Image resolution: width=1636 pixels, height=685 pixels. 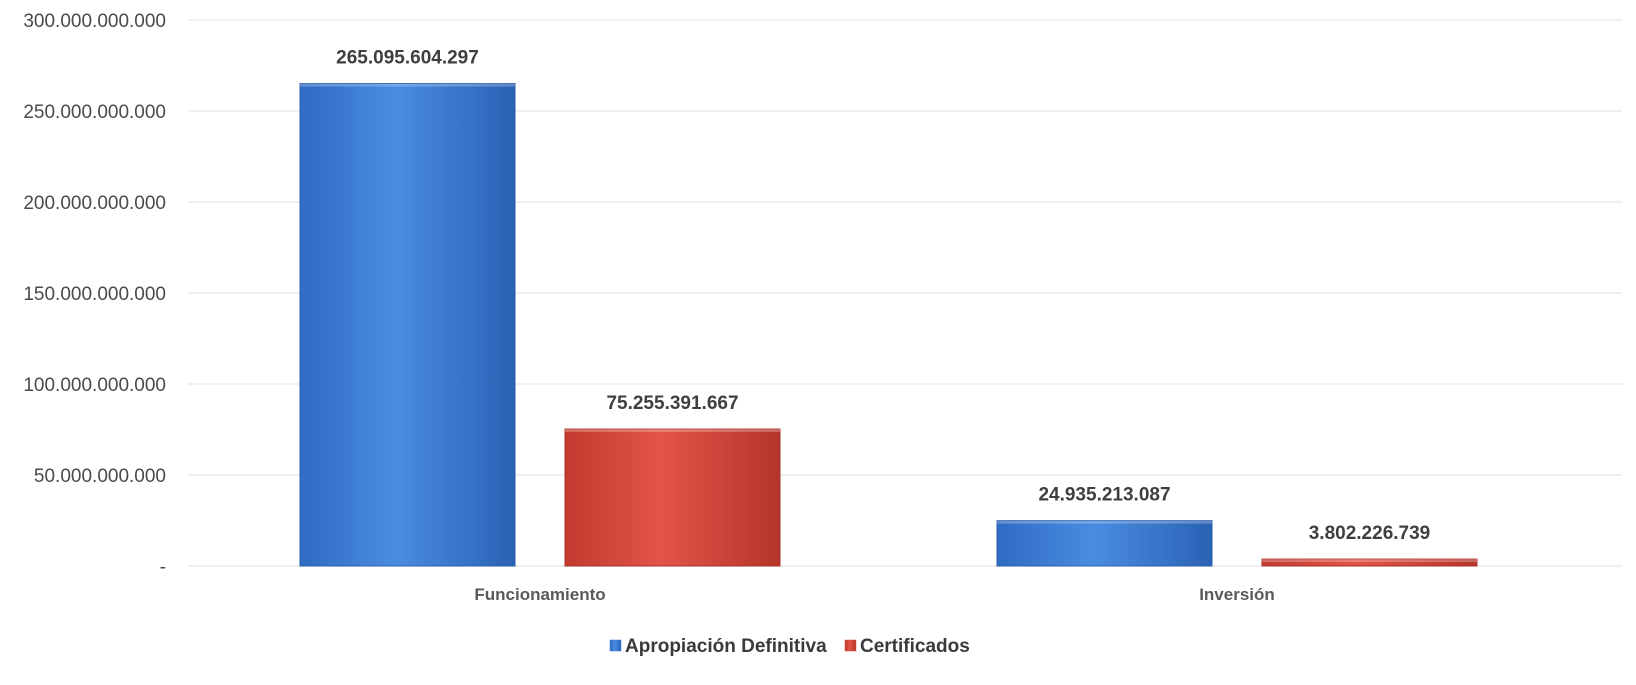 What do you see at coordinates (94, 112) in the screenshot?
I see `y-tick-label: 250.000.000.000` at bounding box center [94, 112].